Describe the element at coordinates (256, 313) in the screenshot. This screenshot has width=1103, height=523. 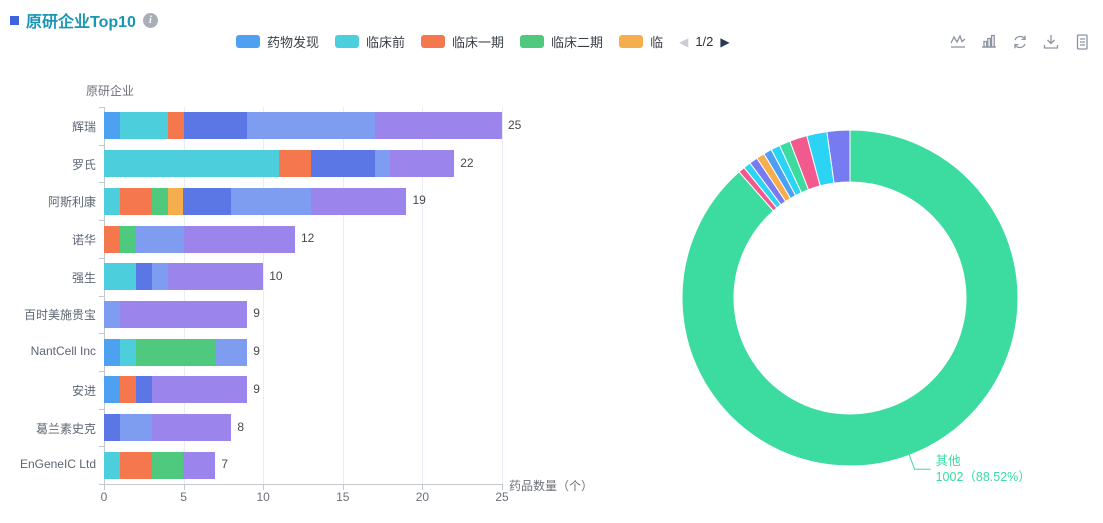
I see `bar-value-label: 9` at that location.